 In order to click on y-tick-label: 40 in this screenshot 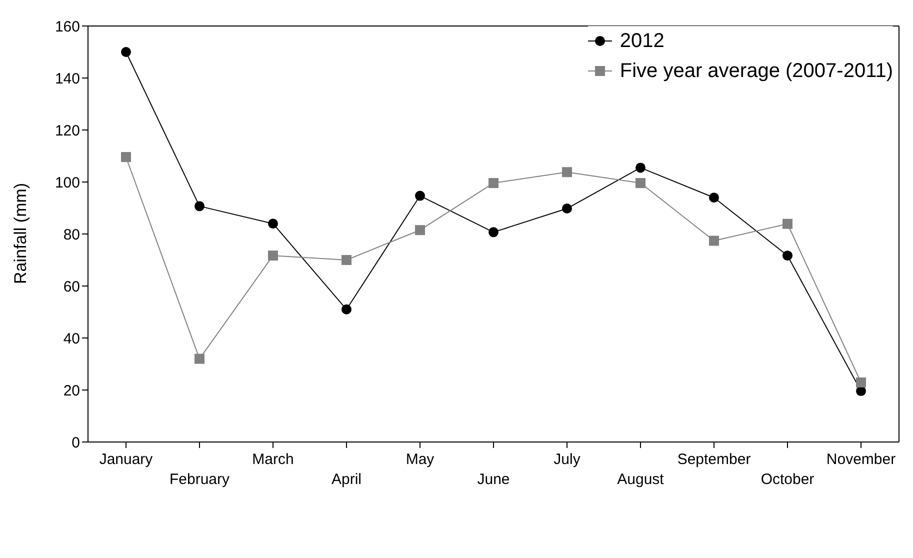, I will do `click(71, 339)`.